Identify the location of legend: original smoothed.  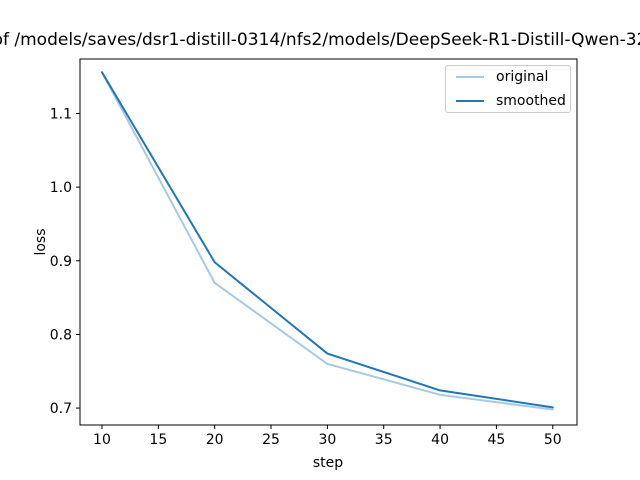
(508, 89).